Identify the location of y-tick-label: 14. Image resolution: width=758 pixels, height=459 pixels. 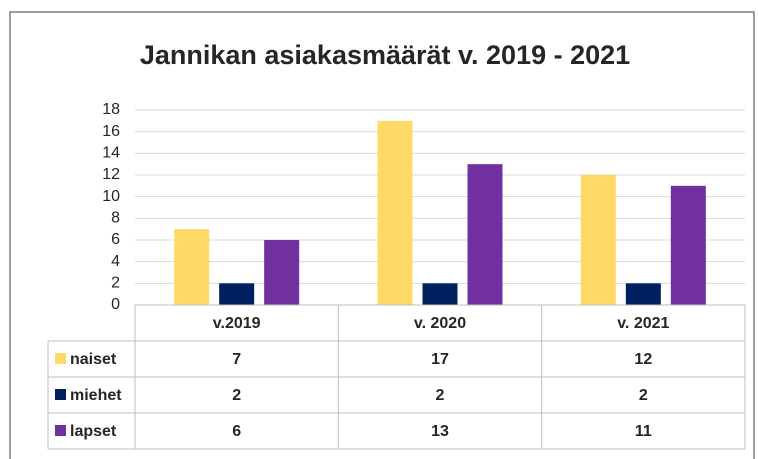
(111, 153).